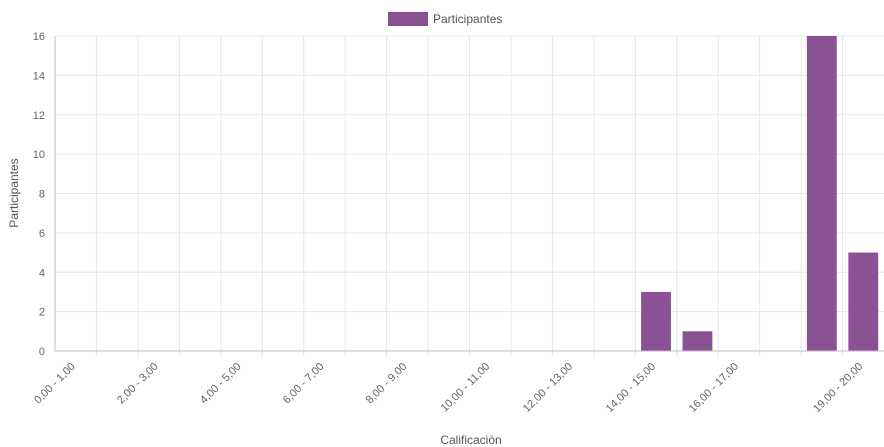 The height and width of the screenshot is (447, 884). What do you see at coordinates (42, 273) in the screenshot?
I see `y-tick-label: 4` at bounding box center [42, 273].